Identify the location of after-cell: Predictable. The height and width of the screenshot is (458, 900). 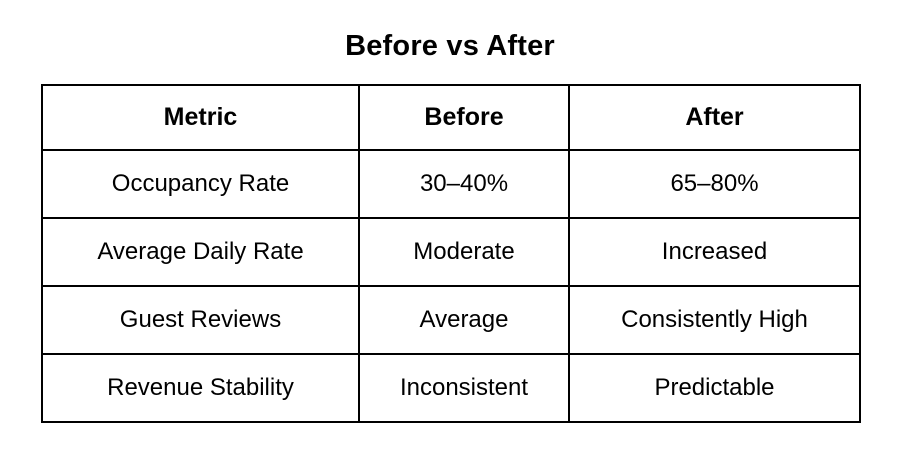
(714, 388).